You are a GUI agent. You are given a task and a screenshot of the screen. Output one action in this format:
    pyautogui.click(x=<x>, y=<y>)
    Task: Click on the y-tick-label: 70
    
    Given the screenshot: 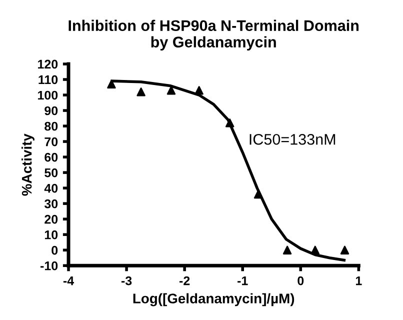 What is the action you would take?
    pyautogui.click(x=51, y=141)
    